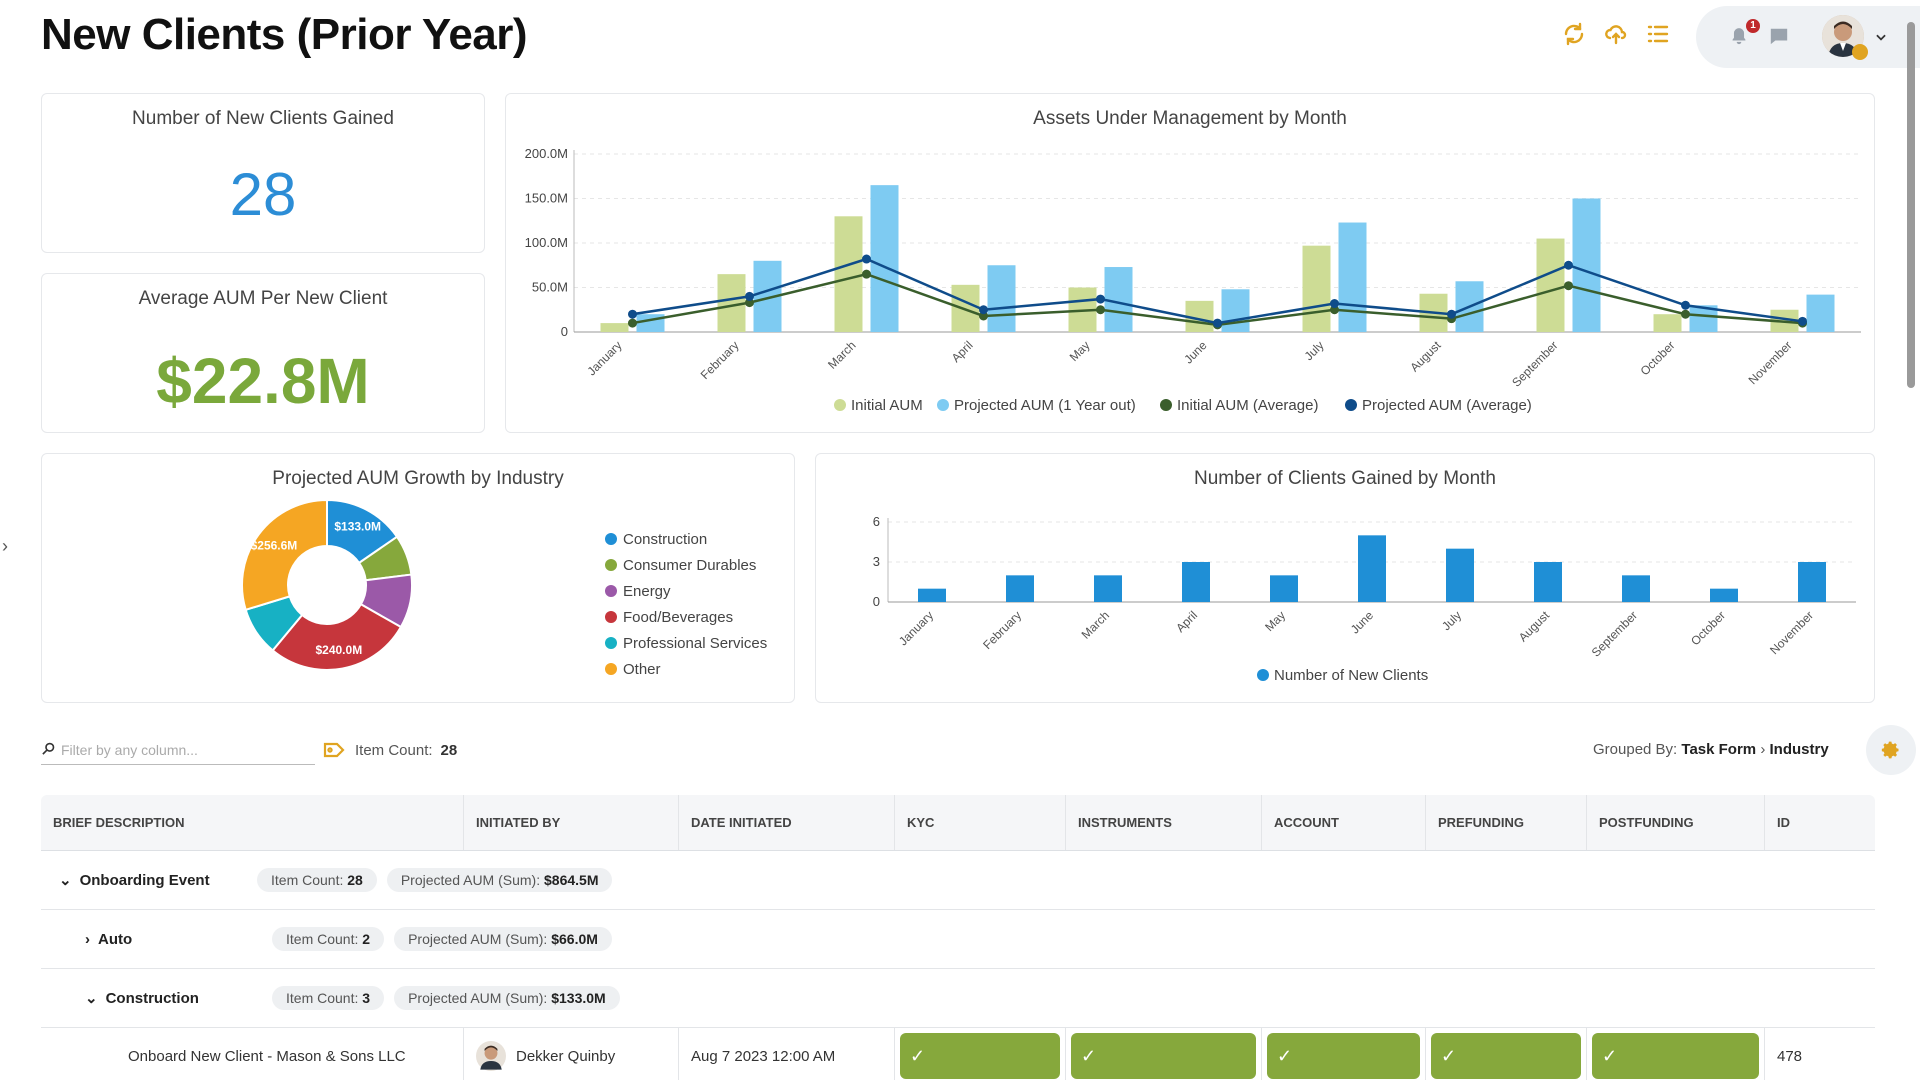 The height and width of the screenshot is (1080, 1920). Describe the element at coordinates (574, 939) in the screenshot. I see `group-aum-sum-value: $66.0M` at that location.